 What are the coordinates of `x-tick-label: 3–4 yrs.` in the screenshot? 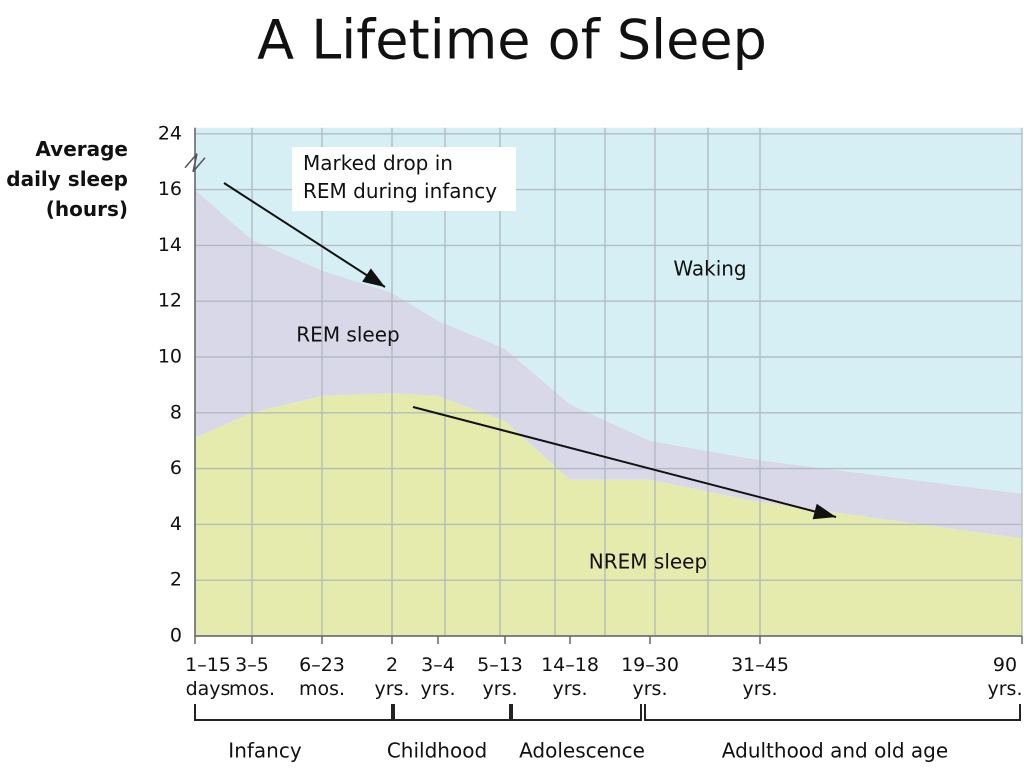 It's located at (438, 677).